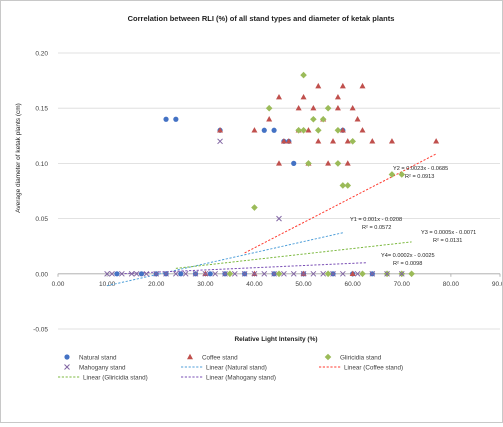 The height and width of the screenshot is (427, 503). I want to click on x-tick-label: 70.00, so click(402, 284).